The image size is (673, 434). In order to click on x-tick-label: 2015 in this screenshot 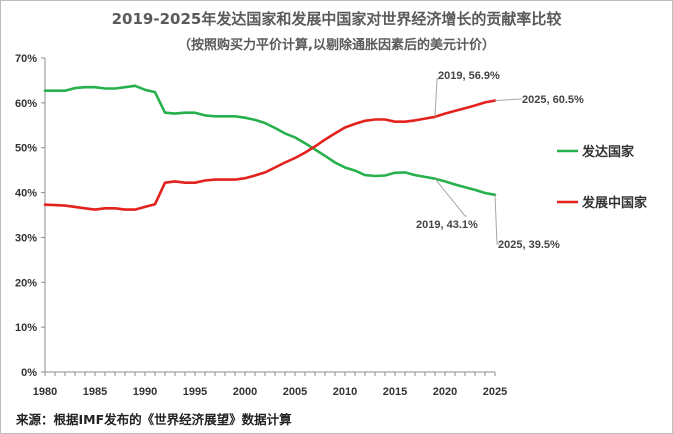, I will do `click(395, 392)`.